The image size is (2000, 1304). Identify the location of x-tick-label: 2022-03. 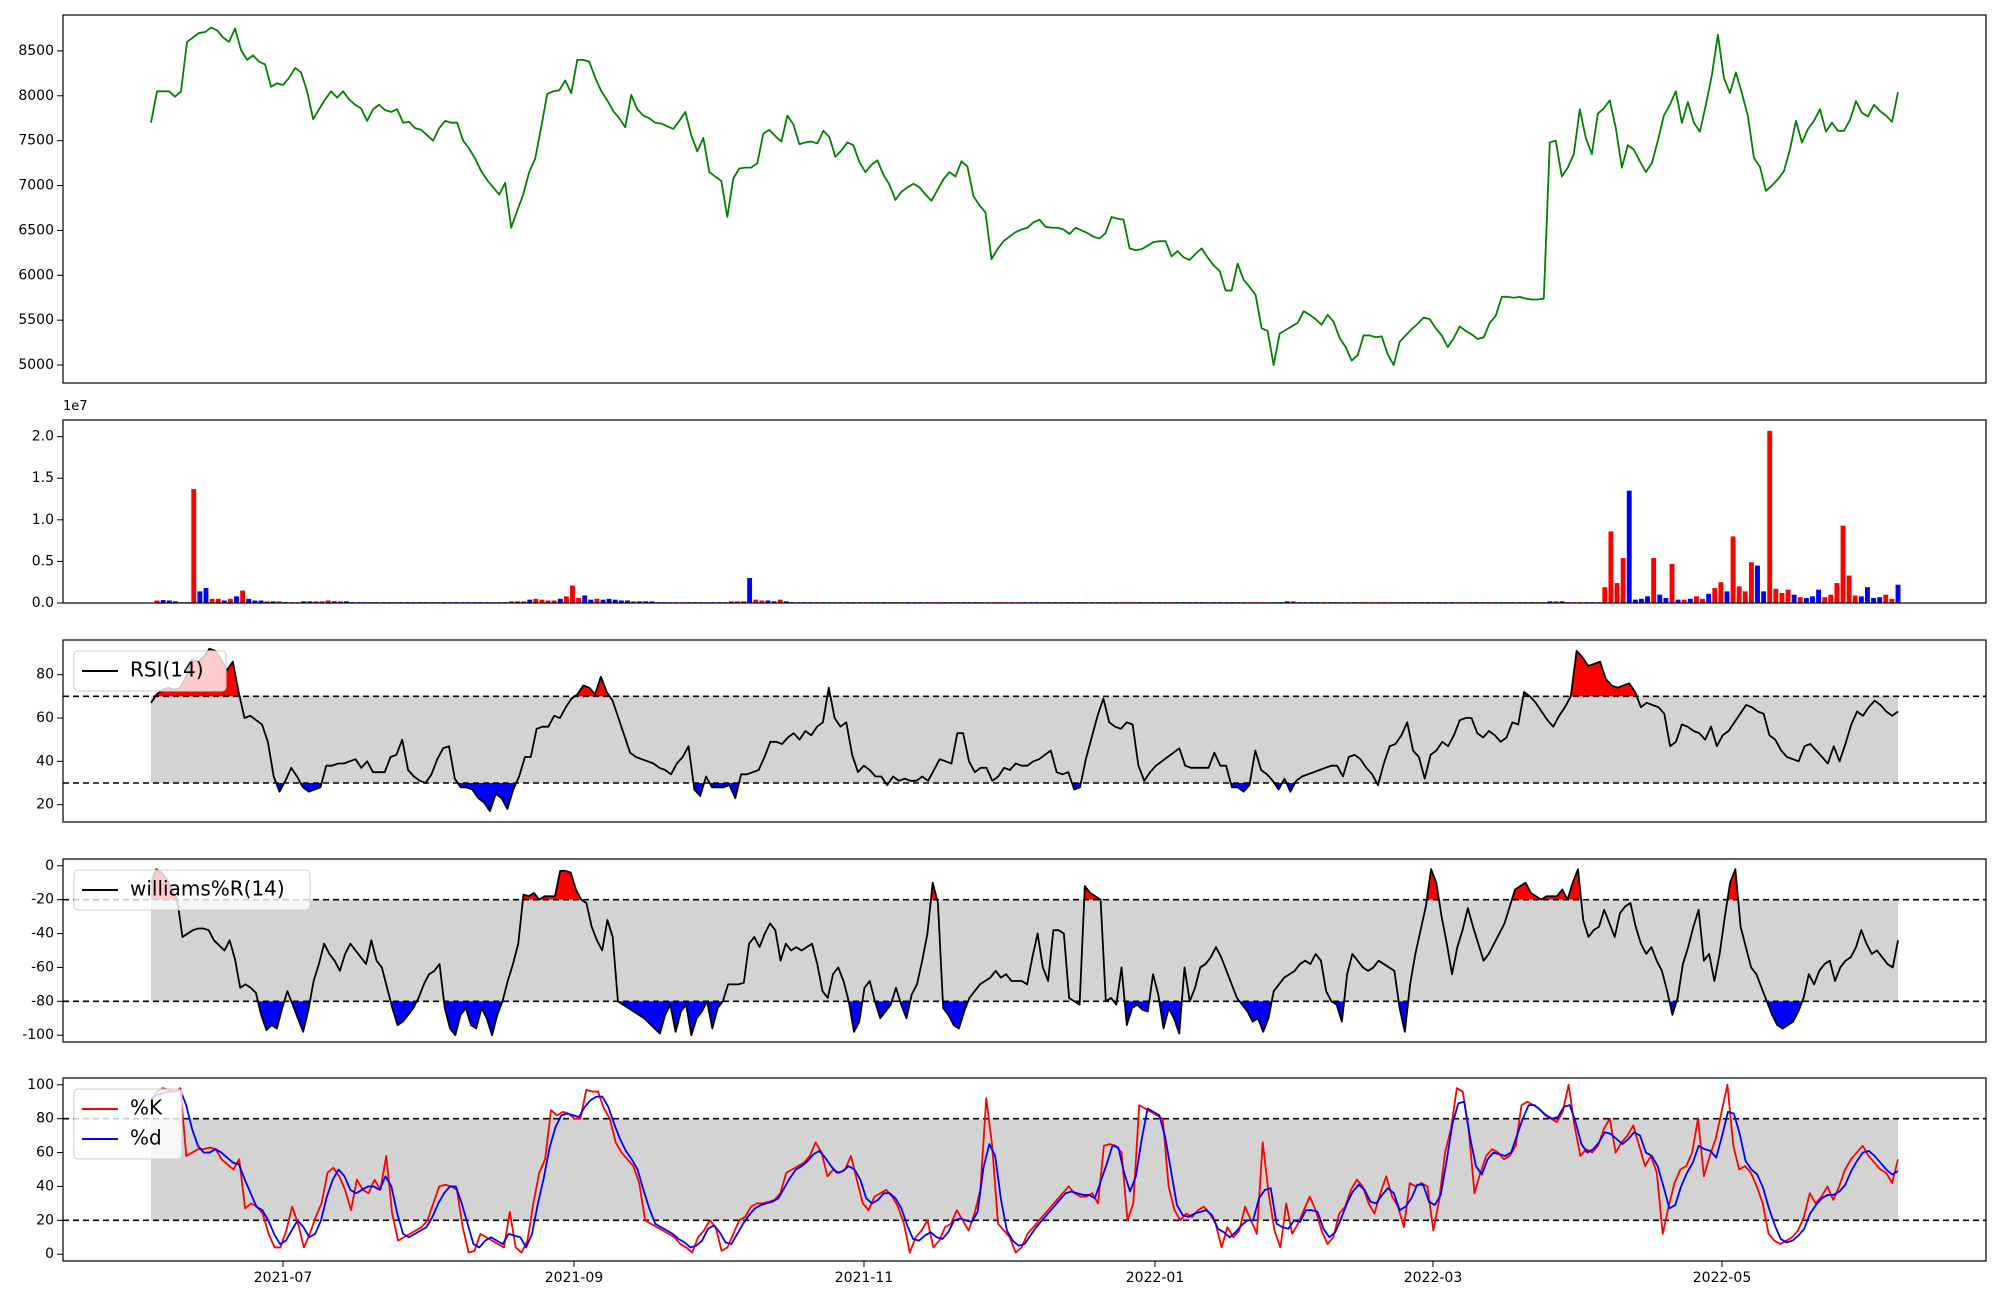
(1433, 1278).